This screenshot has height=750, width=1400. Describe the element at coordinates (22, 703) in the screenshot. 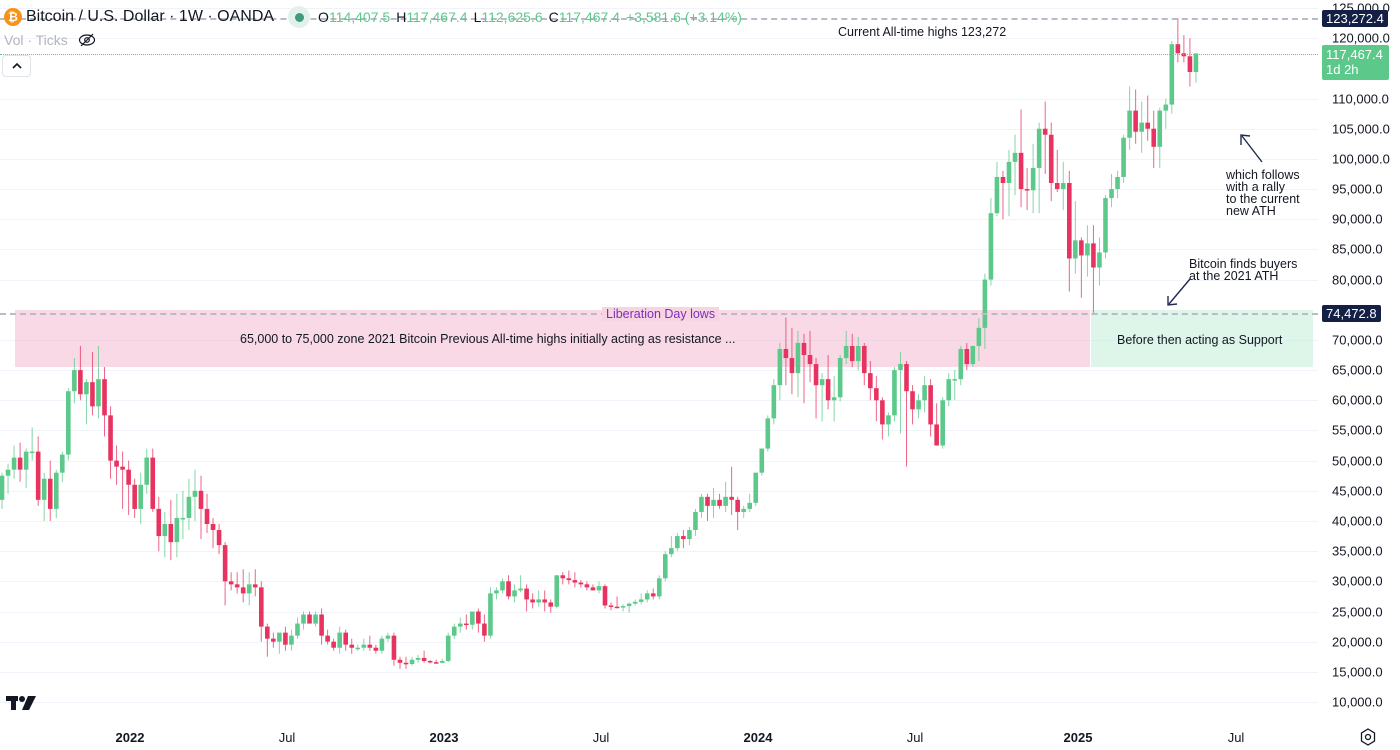

I see `tradingview-logo-icon` at that location.